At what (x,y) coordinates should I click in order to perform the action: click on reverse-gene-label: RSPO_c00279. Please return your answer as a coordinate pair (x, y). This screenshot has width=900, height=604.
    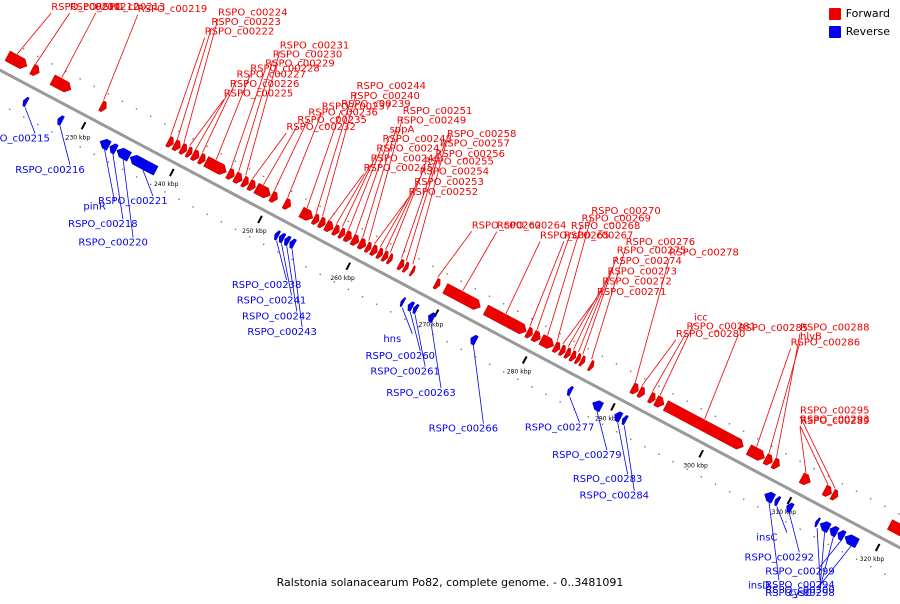
    Looking at the image, I should click on (587, 455).